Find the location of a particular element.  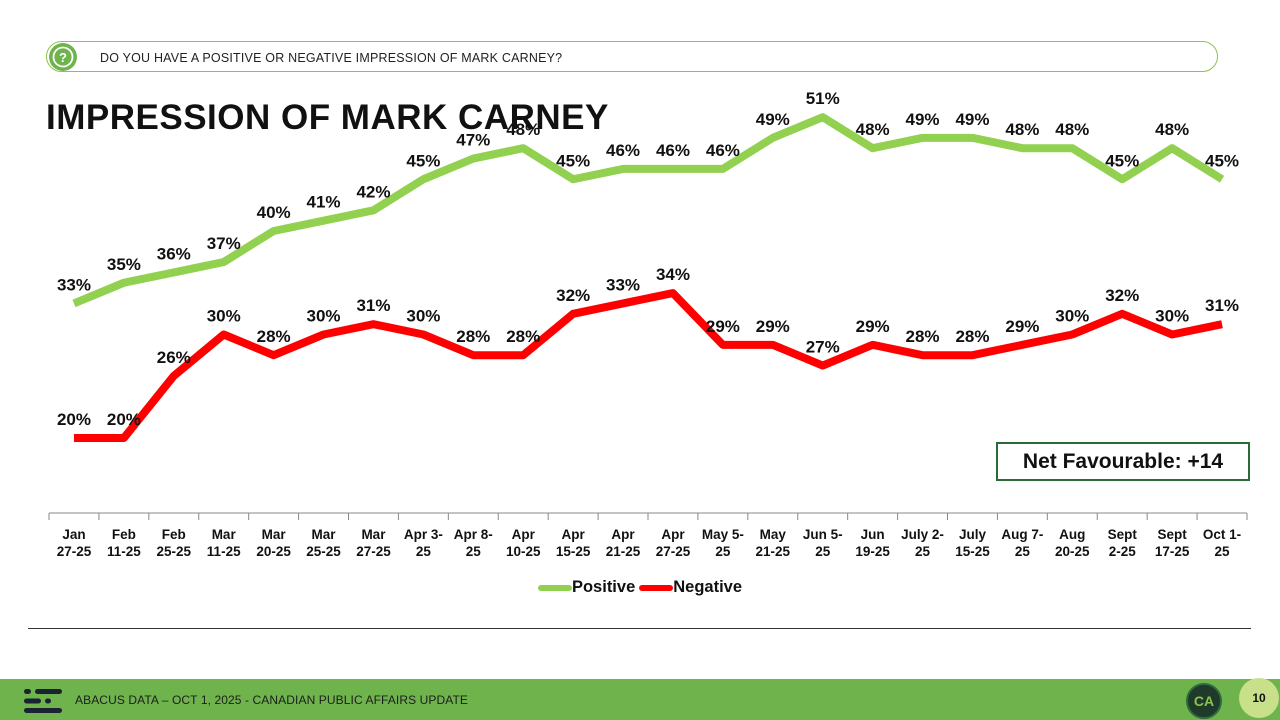

x-tick-label: Jun 19-25 is located at coordinates (872, 543).